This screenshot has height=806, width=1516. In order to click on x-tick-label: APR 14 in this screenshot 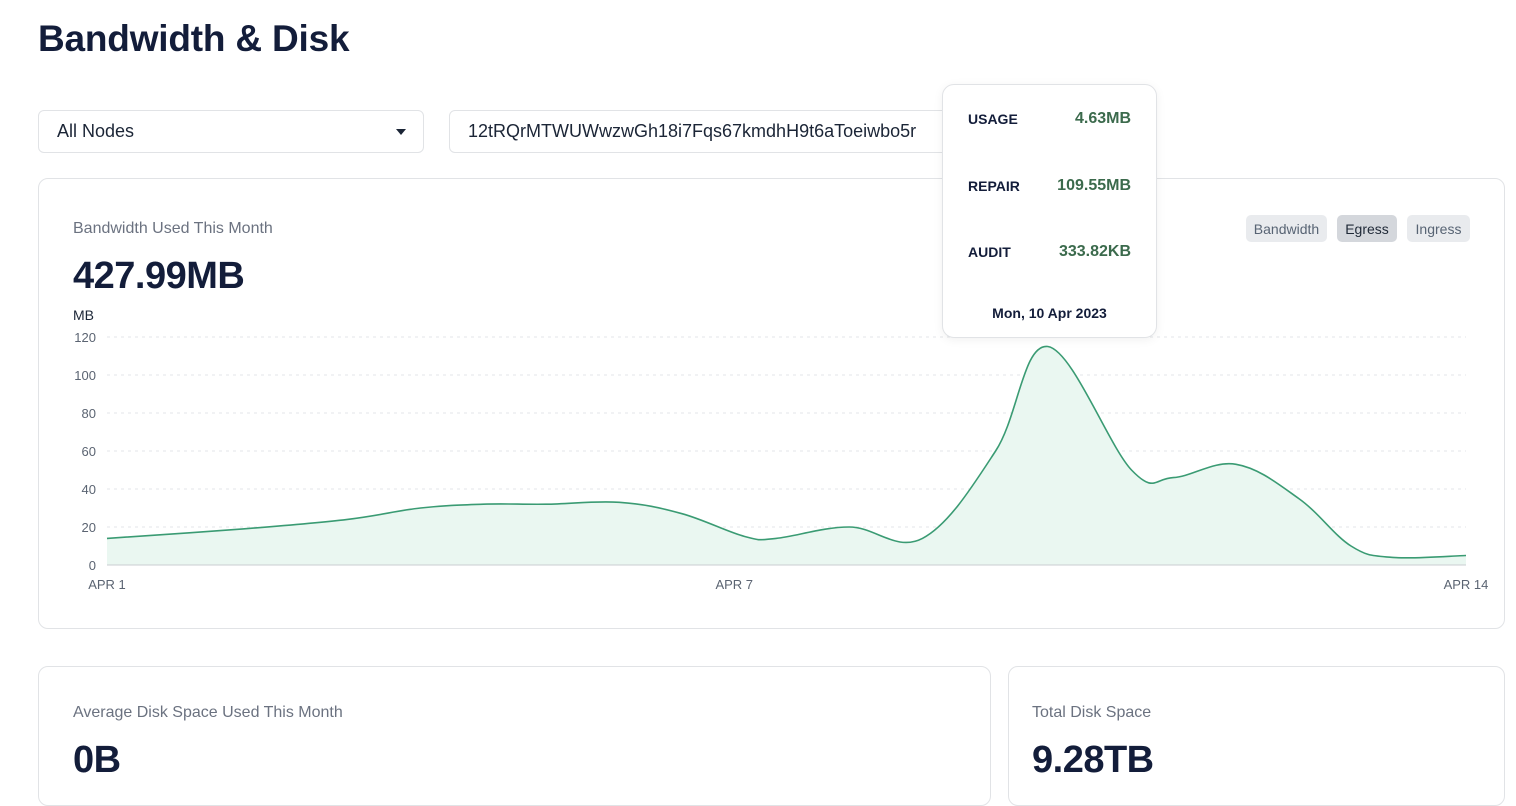, I will do `click(1466, 584)`.